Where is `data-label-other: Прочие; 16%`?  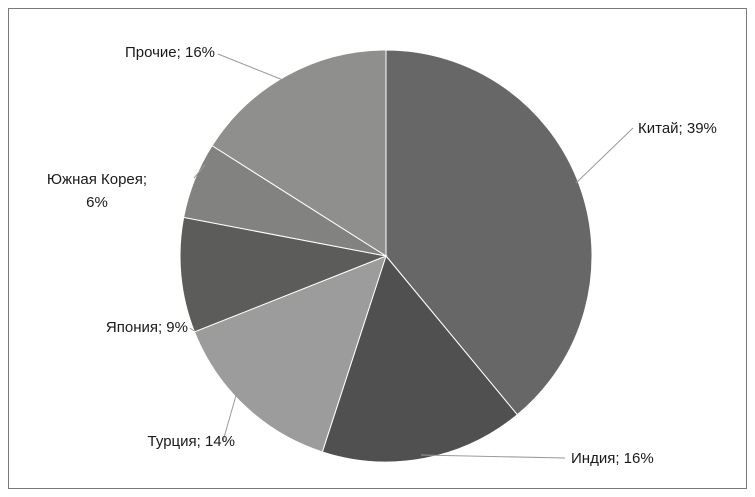 data-label-other: Прочие; 16% is located at coordinates (170, 52).